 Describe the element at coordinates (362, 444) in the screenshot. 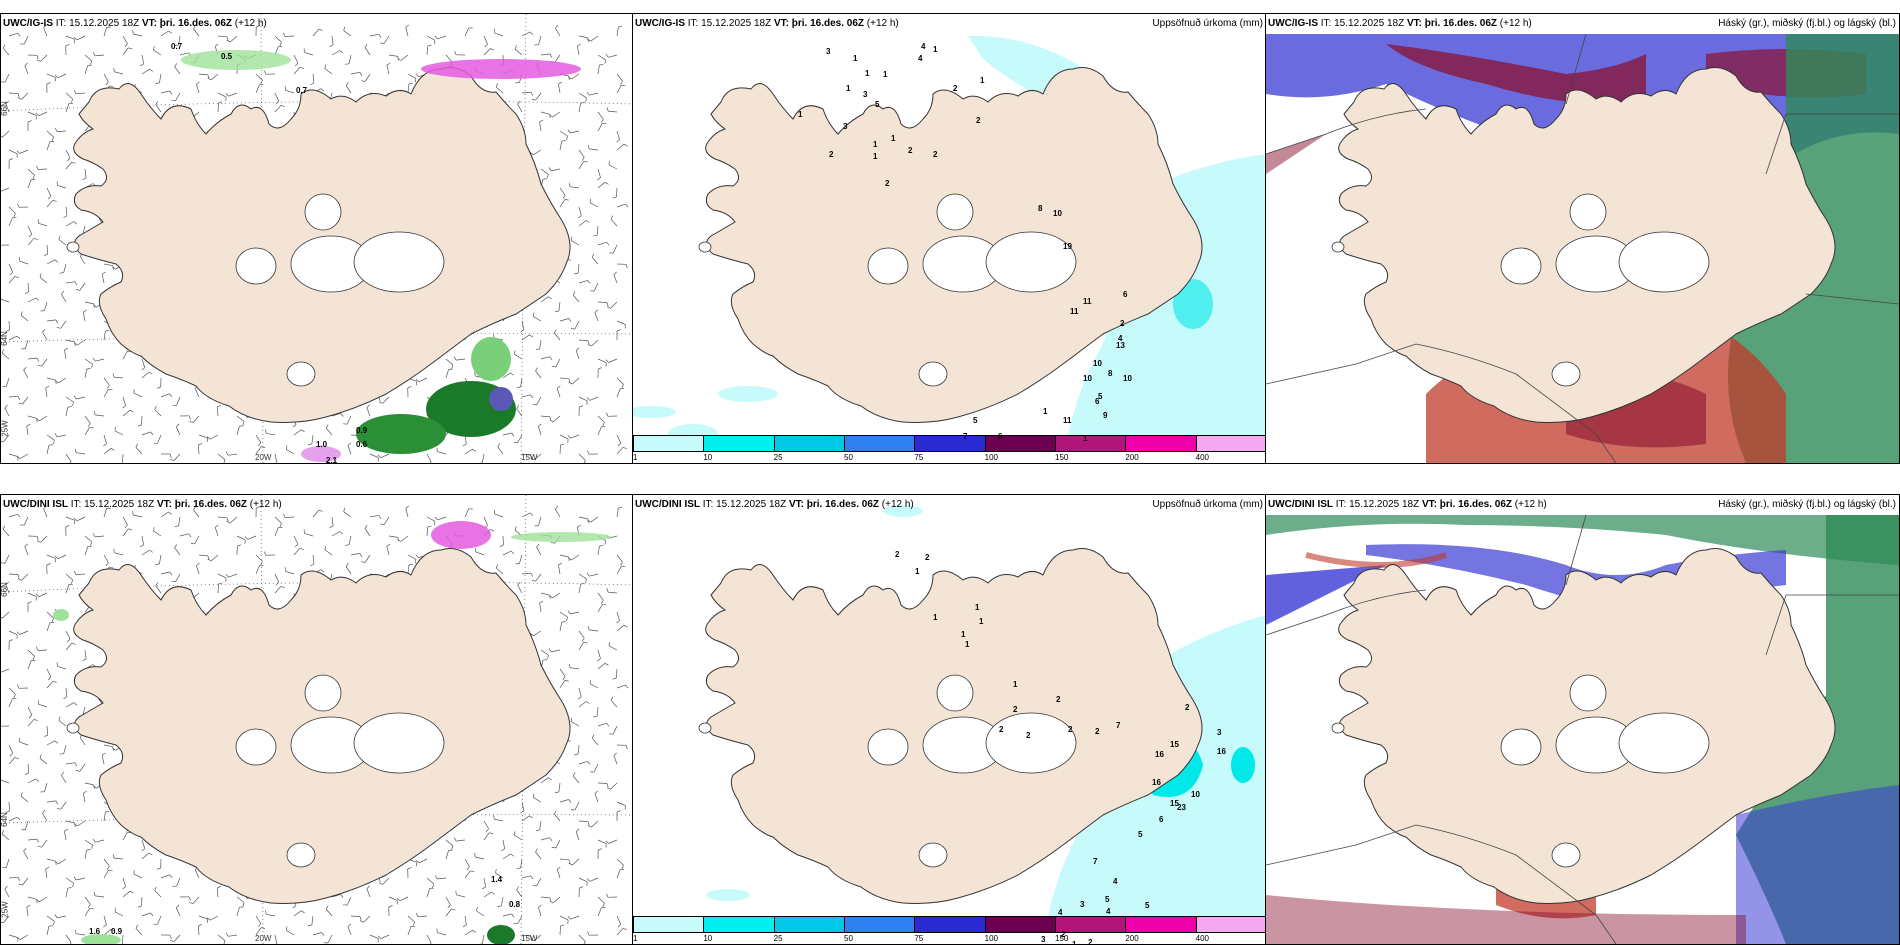

I see `value-label: 0.6` at that location.